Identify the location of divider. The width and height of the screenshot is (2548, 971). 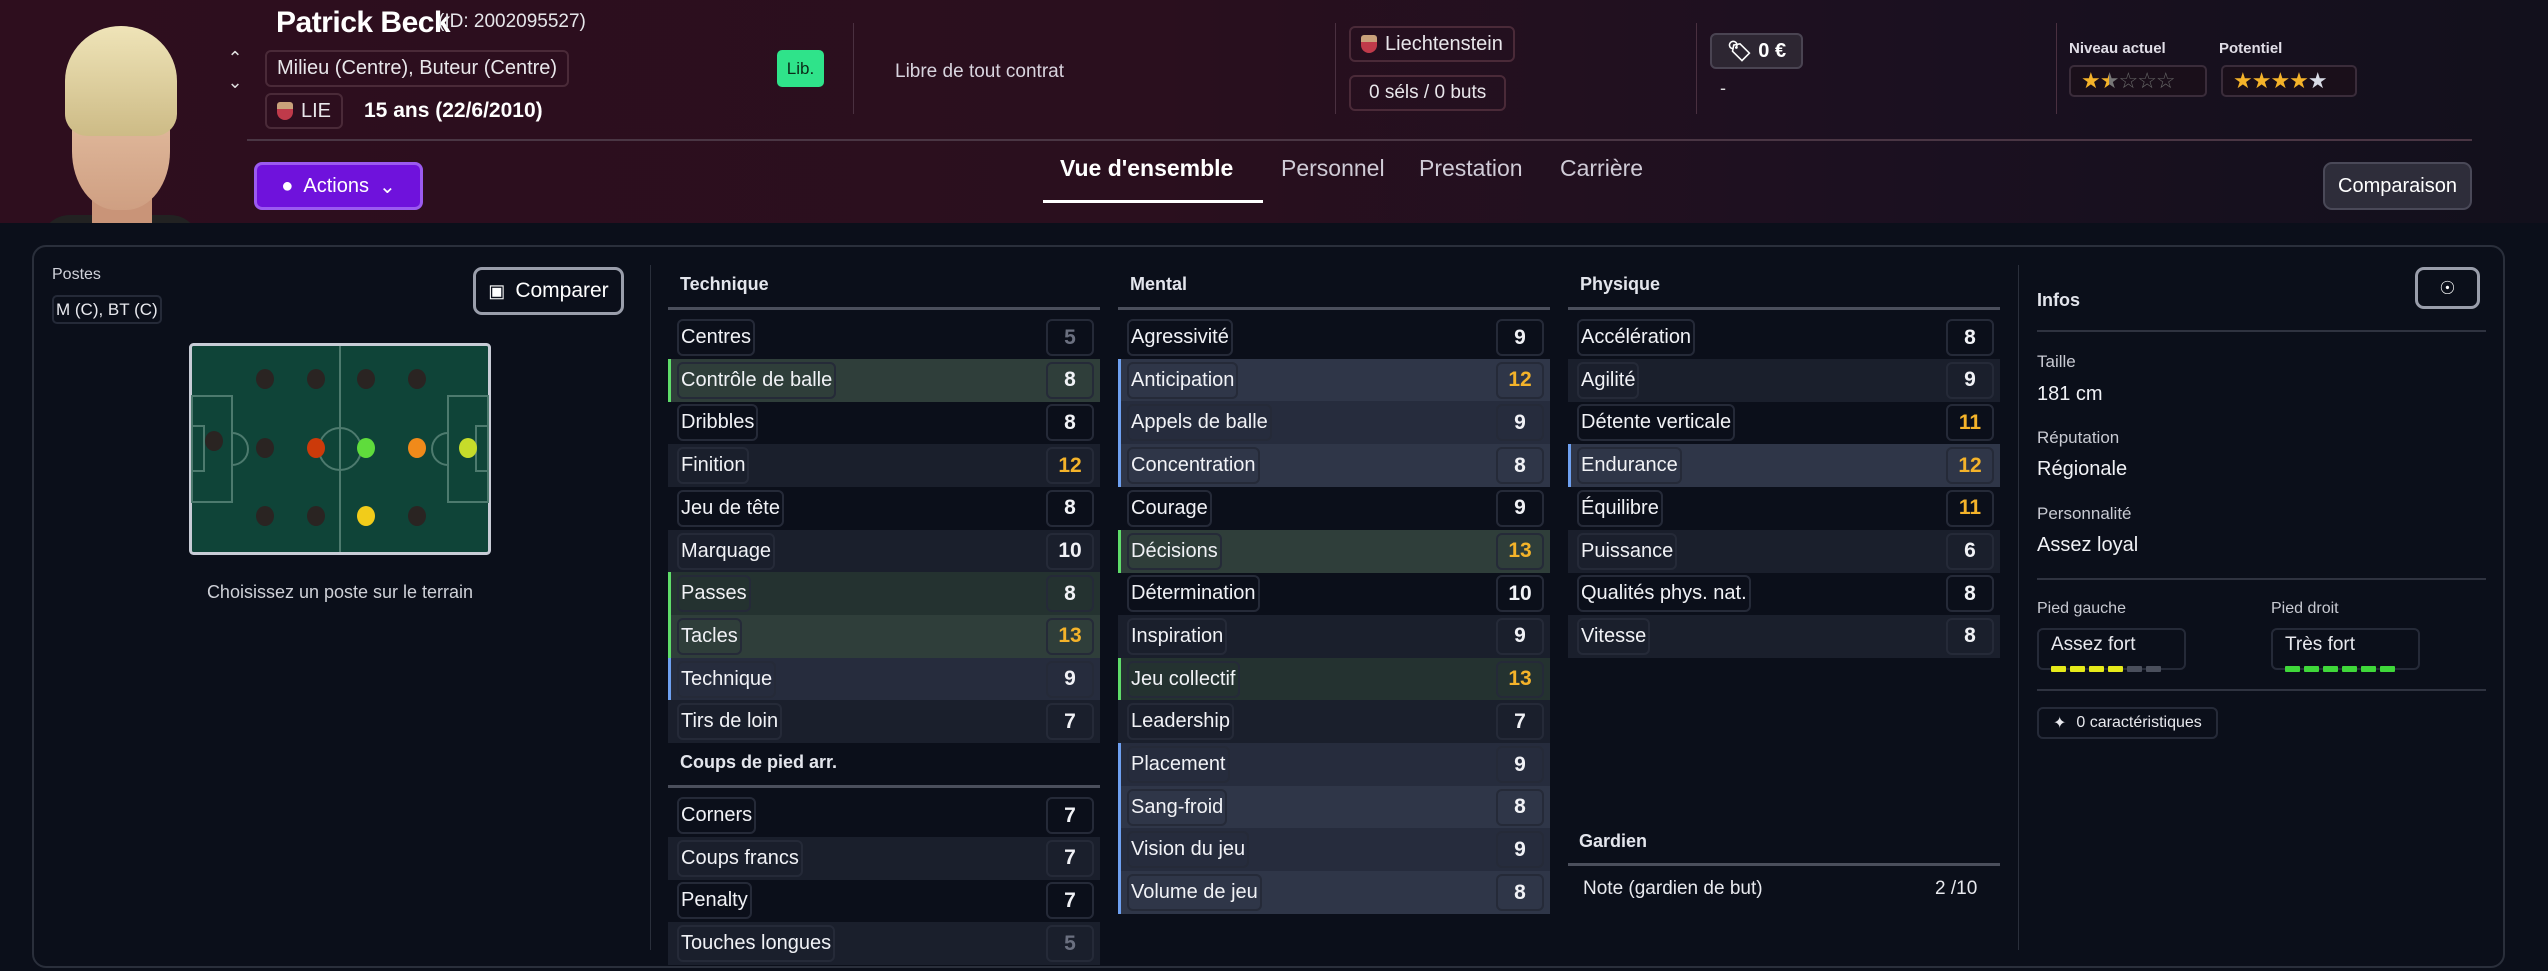
(853, 68).